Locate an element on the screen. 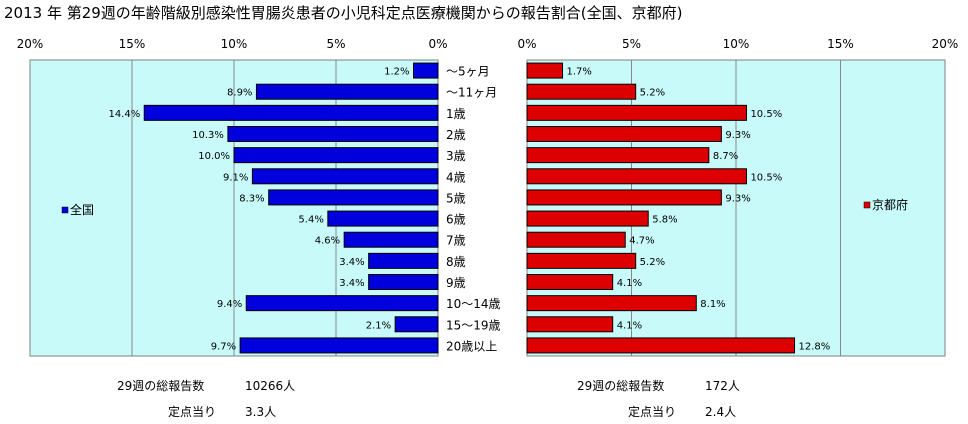  category-label: 10〜14歳 is located at coordinates (473, 304).